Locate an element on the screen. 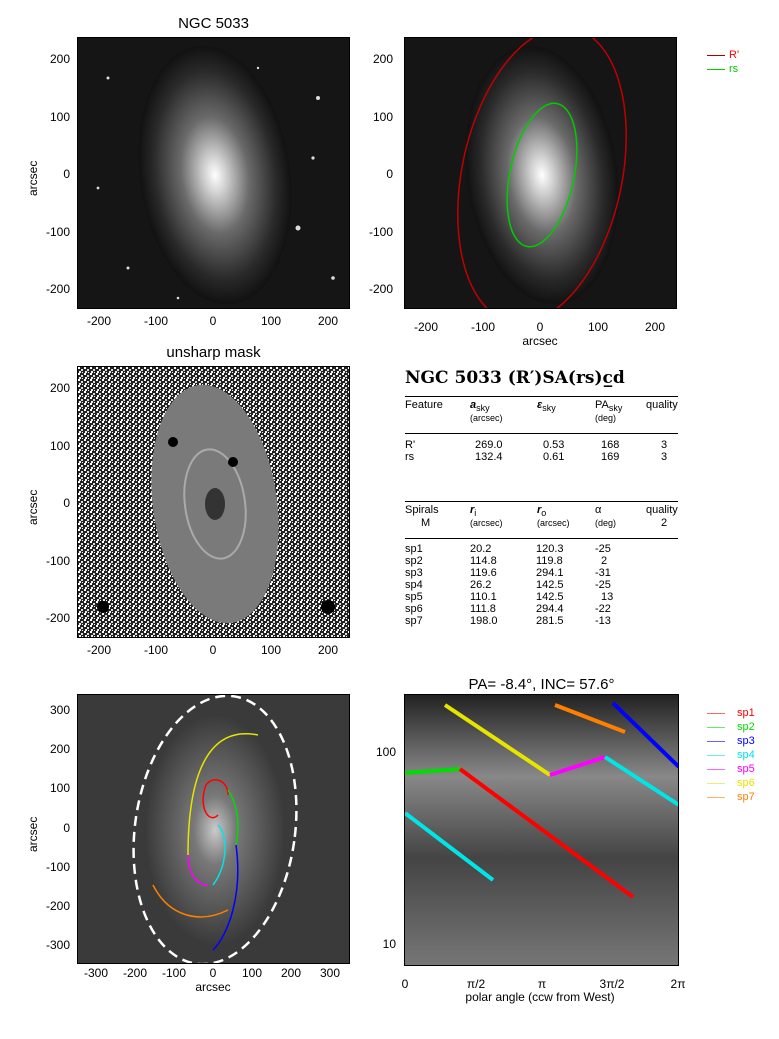 Image resolution: width=779 pixels, height=1039 pixels. table-row: sp7 198.0 281.5 -13 is located at coordinates (542, 621).